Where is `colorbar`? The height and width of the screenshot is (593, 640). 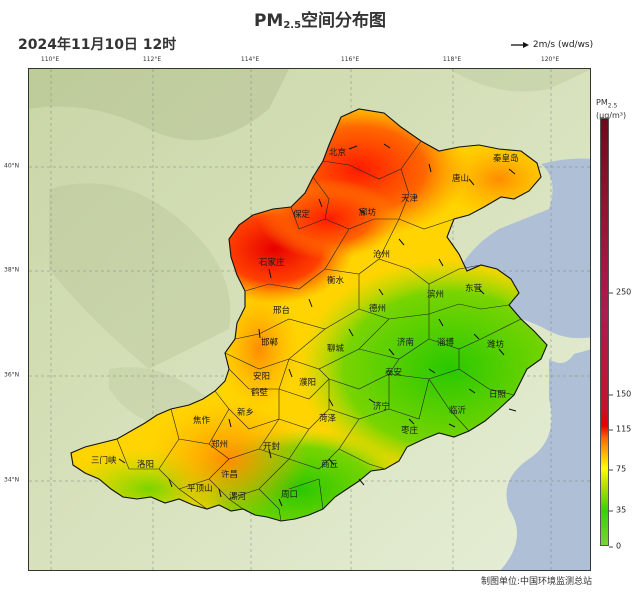 colorbar is located at coordinates (604, 332).